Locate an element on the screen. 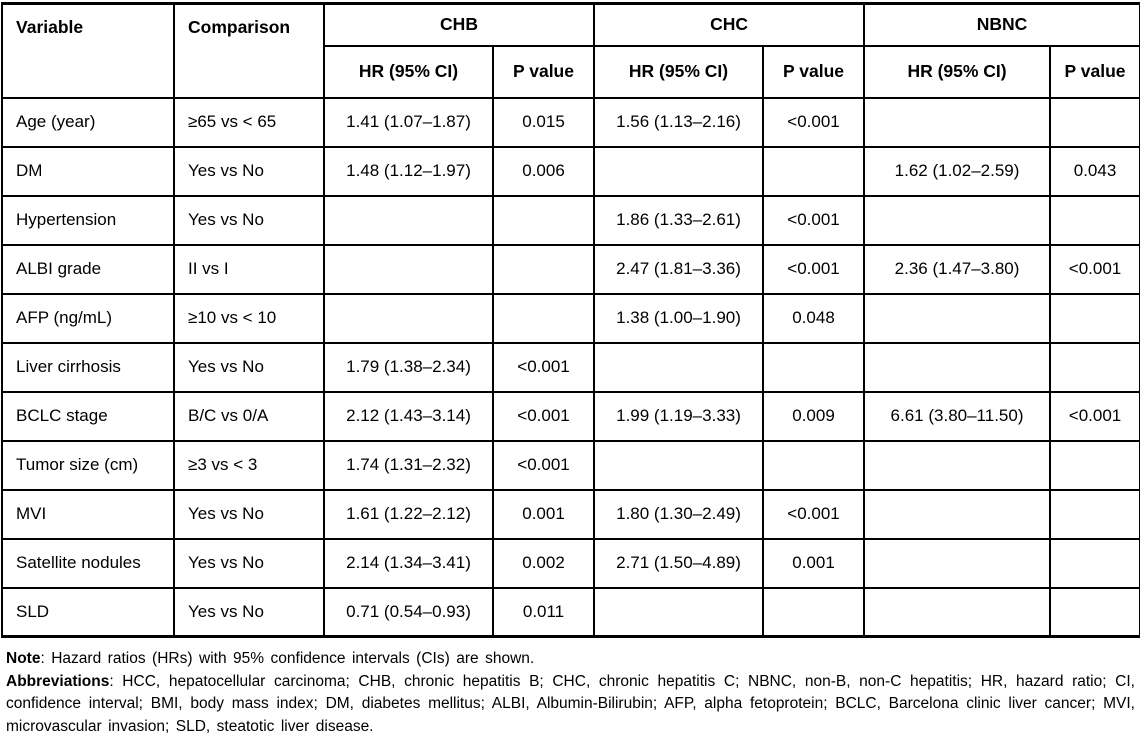 This screenshot has width=1140, height=738. col-header-chb-hr: HR (95% CI) is located at coordinates (408, 72).